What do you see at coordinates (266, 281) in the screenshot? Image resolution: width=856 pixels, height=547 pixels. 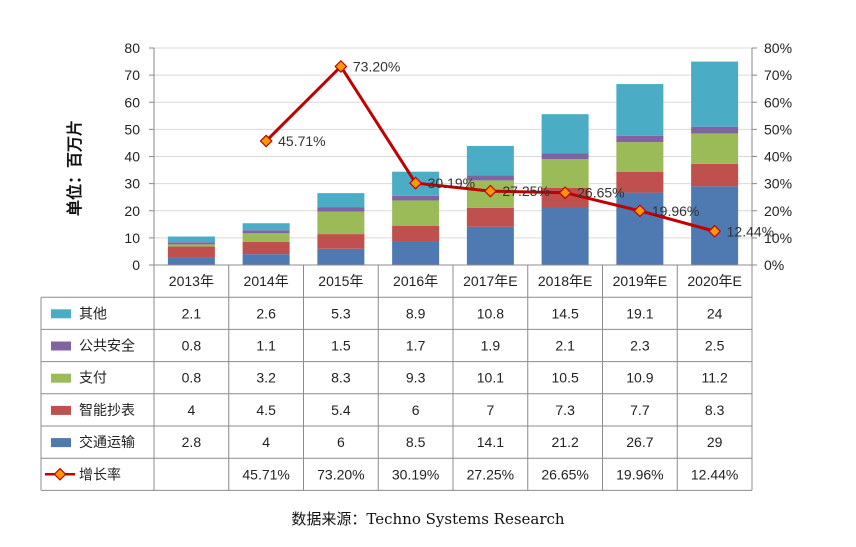 I see `x-tick-label: 2014年` at bounding box center [266, 281].